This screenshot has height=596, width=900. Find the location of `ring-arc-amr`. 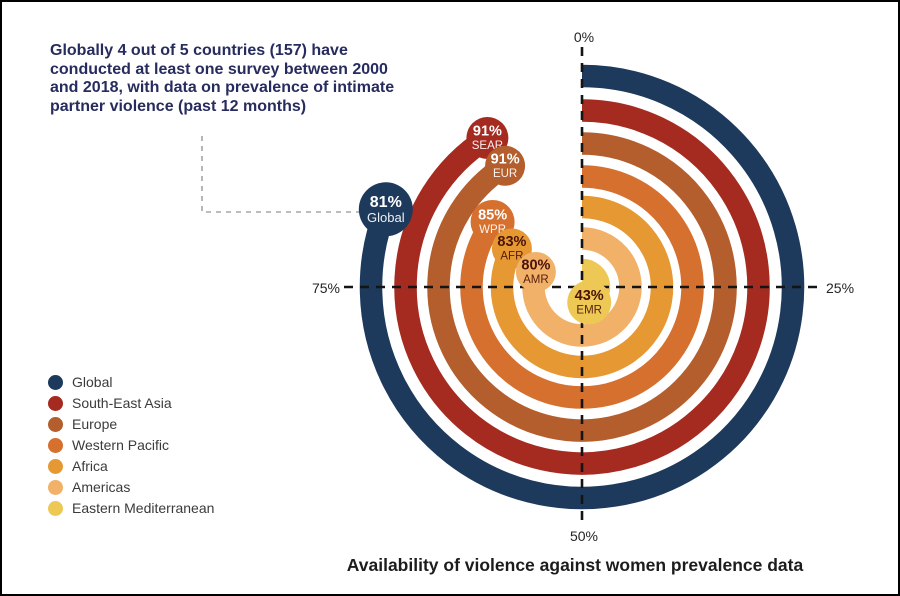

ring-arc-amr is located at coordinates (582, 287).